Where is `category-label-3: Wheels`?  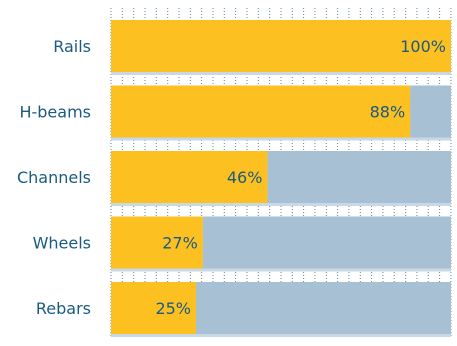 category-label-3: Wheels is located at coordinates (62, 243).